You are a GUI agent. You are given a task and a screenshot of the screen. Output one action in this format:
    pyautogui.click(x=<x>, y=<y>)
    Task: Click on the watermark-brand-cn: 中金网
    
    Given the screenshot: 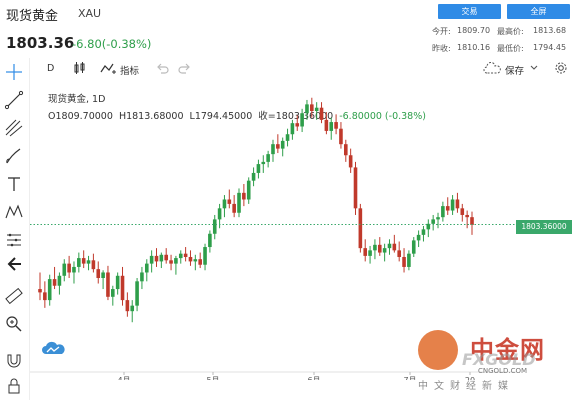 What is the action you would take?
    pyautogui.click(x=507, y=350)
    